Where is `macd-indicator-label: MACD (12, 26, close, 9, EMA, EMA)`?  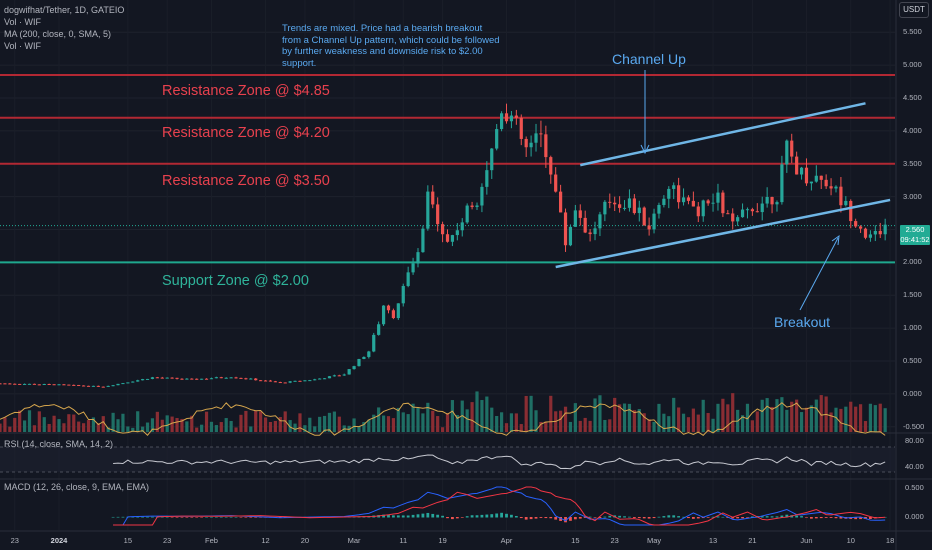 macd-indicator-label: MACD (12, 26, close, 9, EMA, EMA) is located at coordinates (77, 487).